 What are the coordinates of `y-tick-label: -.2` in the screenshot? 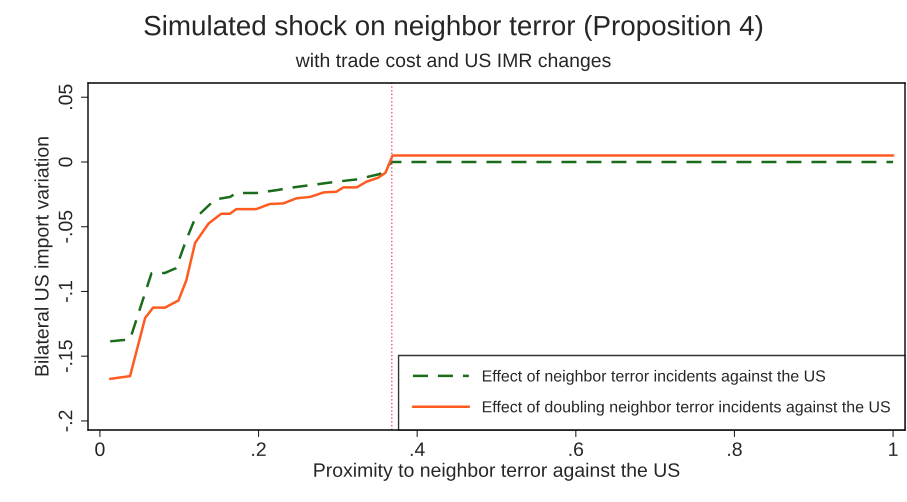 It's located at (65, 421).